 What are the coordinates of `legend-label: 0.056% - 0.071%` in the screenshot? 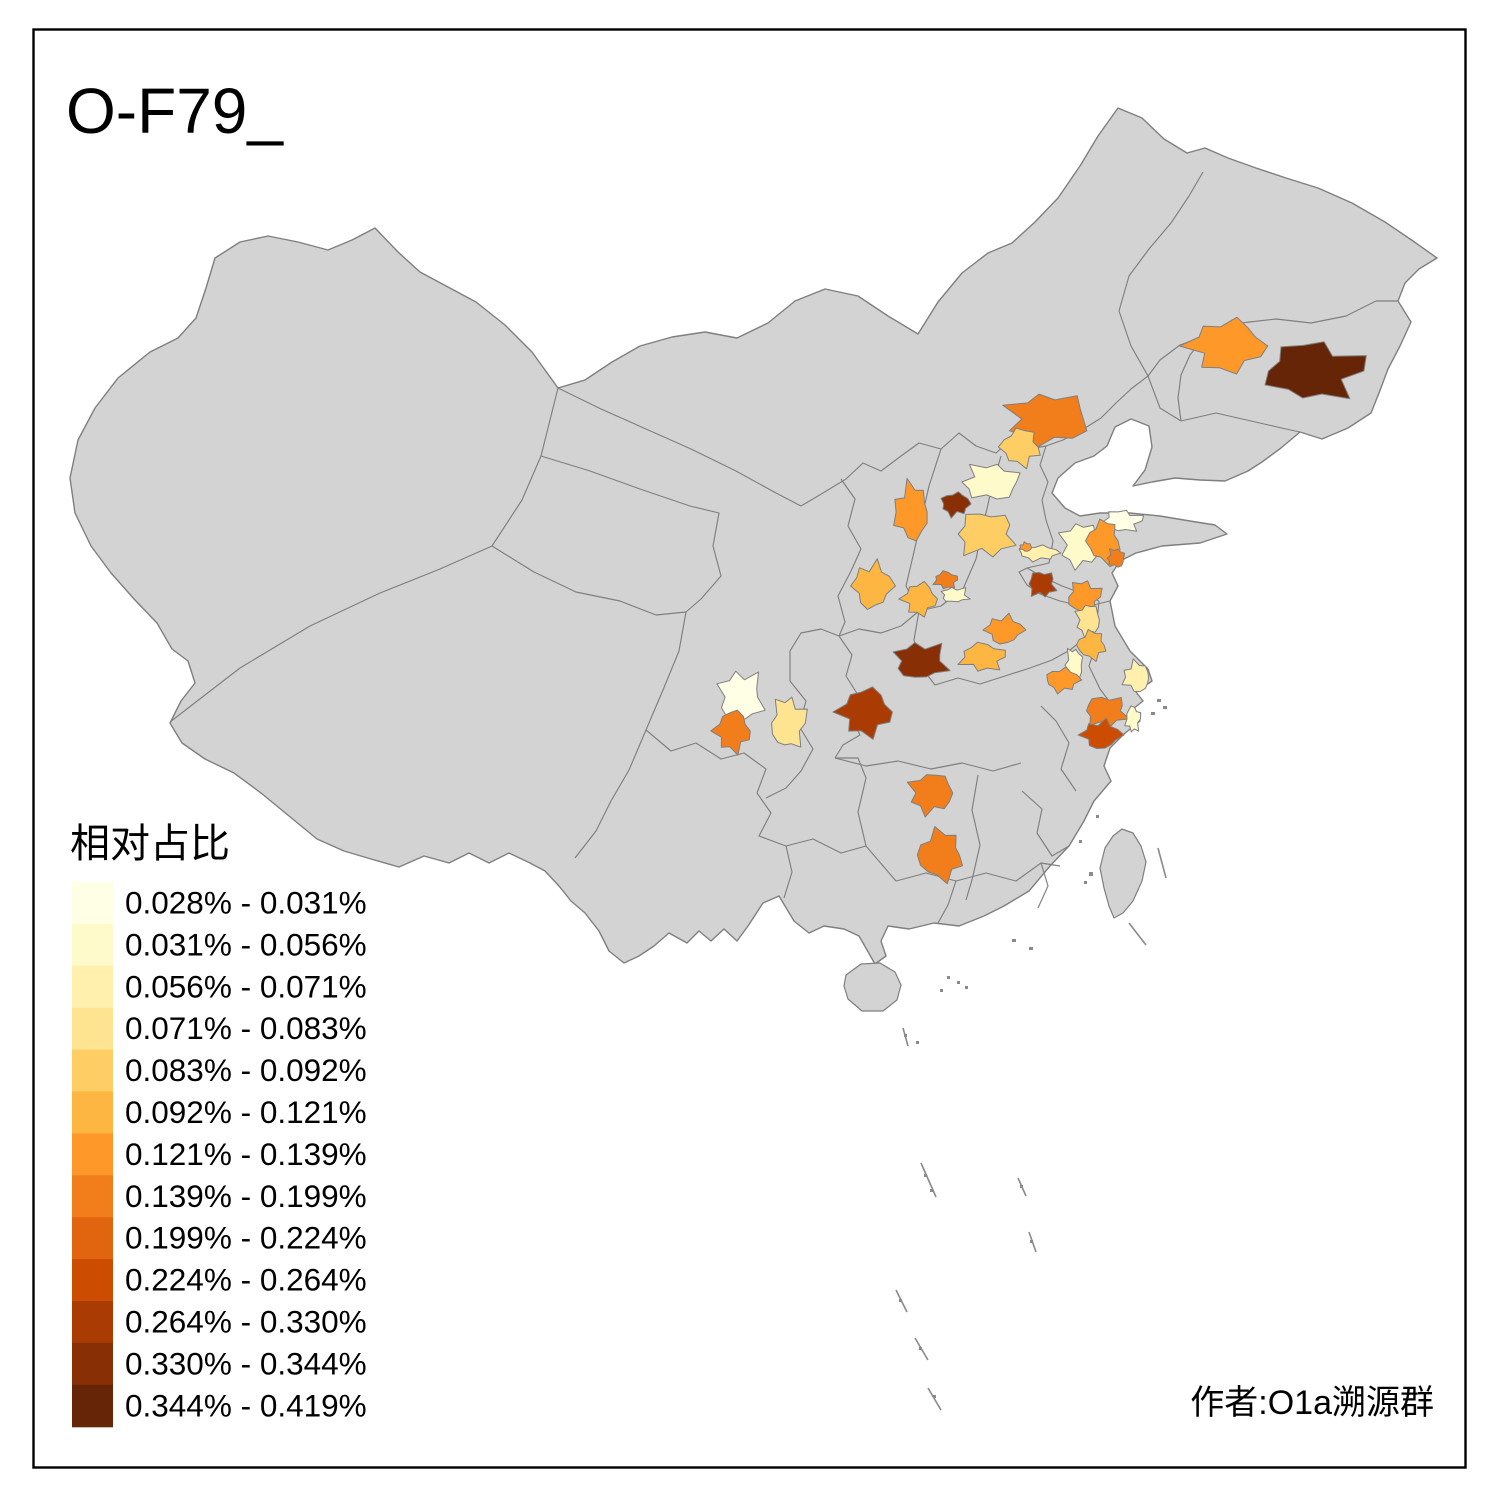 It's located at (246, 986).